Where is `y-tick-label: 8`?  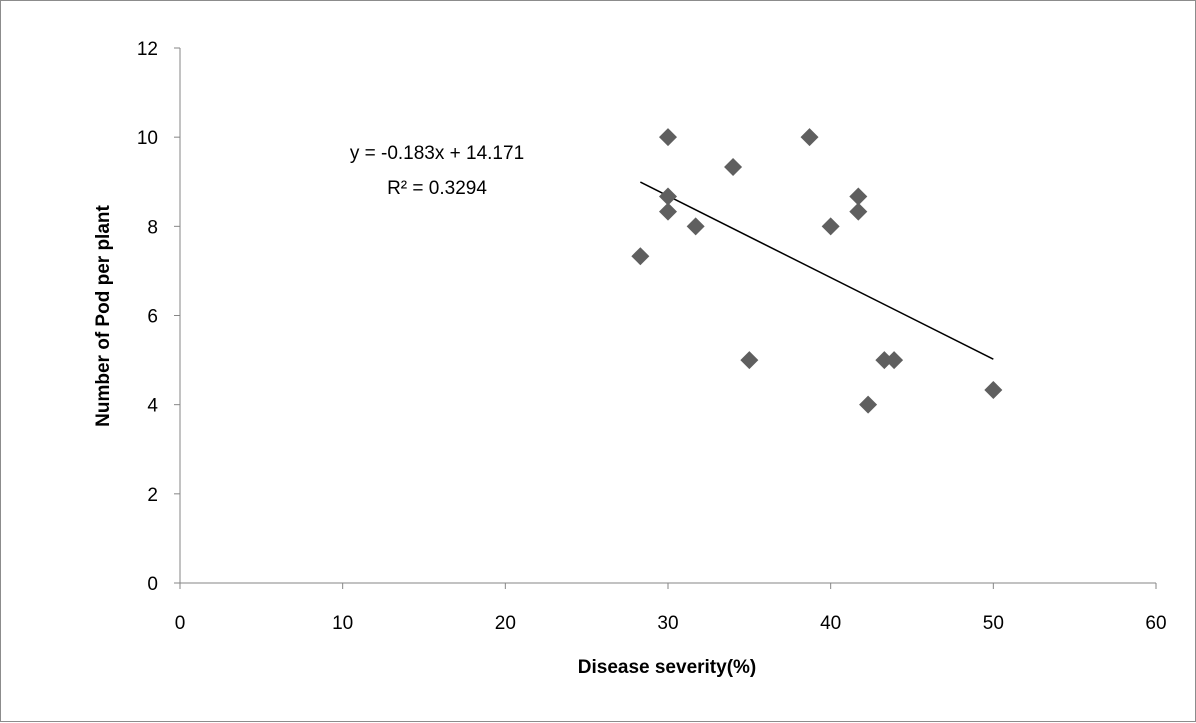
y-tick-label: 8 is located at coordinates (152, 227).